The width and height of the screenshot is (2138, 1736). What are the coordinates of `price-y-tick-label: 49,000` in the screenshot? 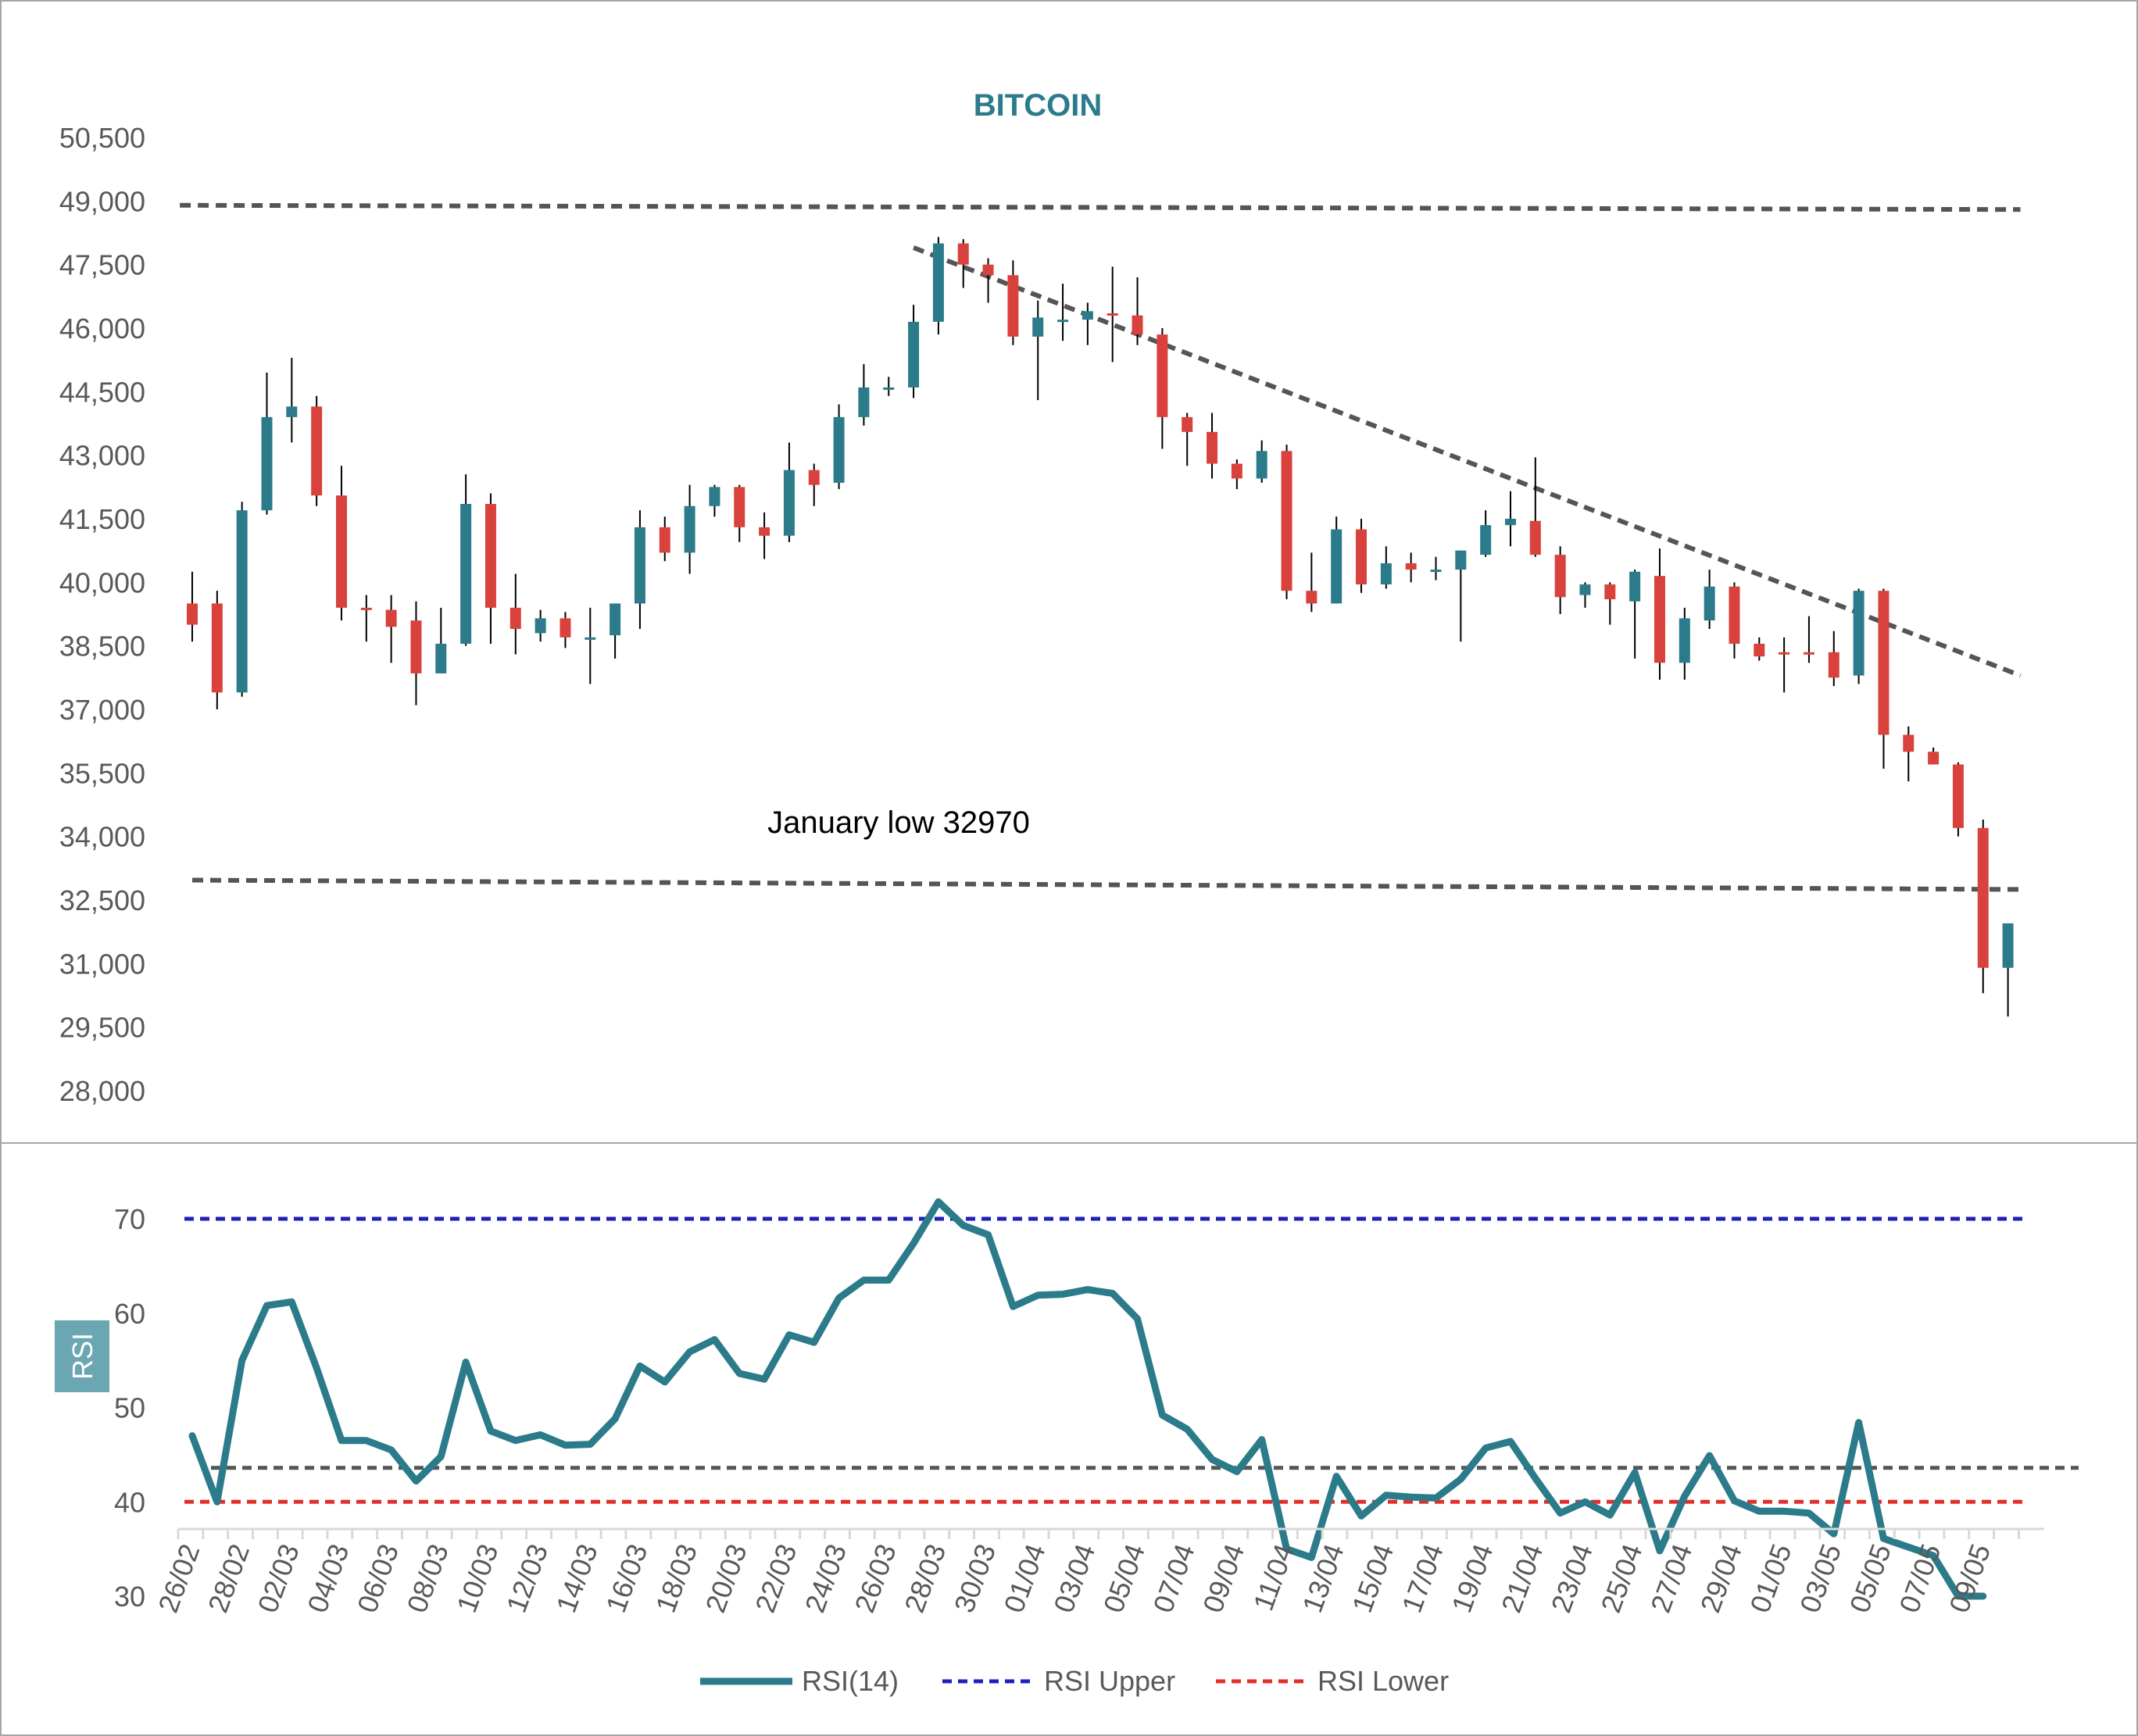 It's located at (102, 201).